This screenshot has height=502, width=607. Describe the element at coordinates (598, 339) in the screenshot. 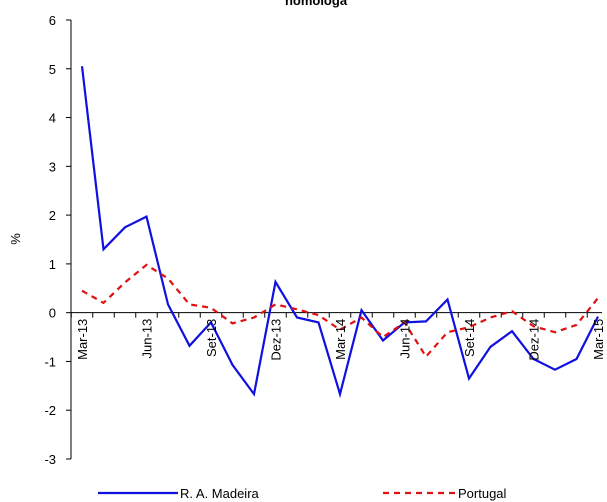

I see `x-tick-label: Mar-15` at that location.